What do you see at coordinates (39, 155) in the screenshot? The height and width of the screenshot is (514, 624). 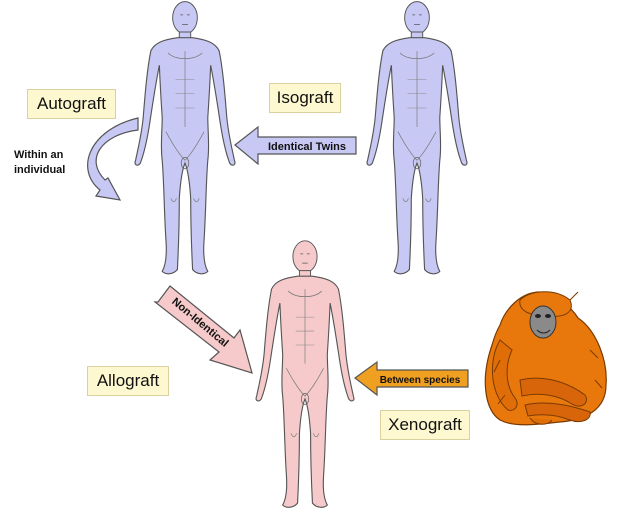 I see `within-individual-line-1: Within an` at bounding box center [39, 155].